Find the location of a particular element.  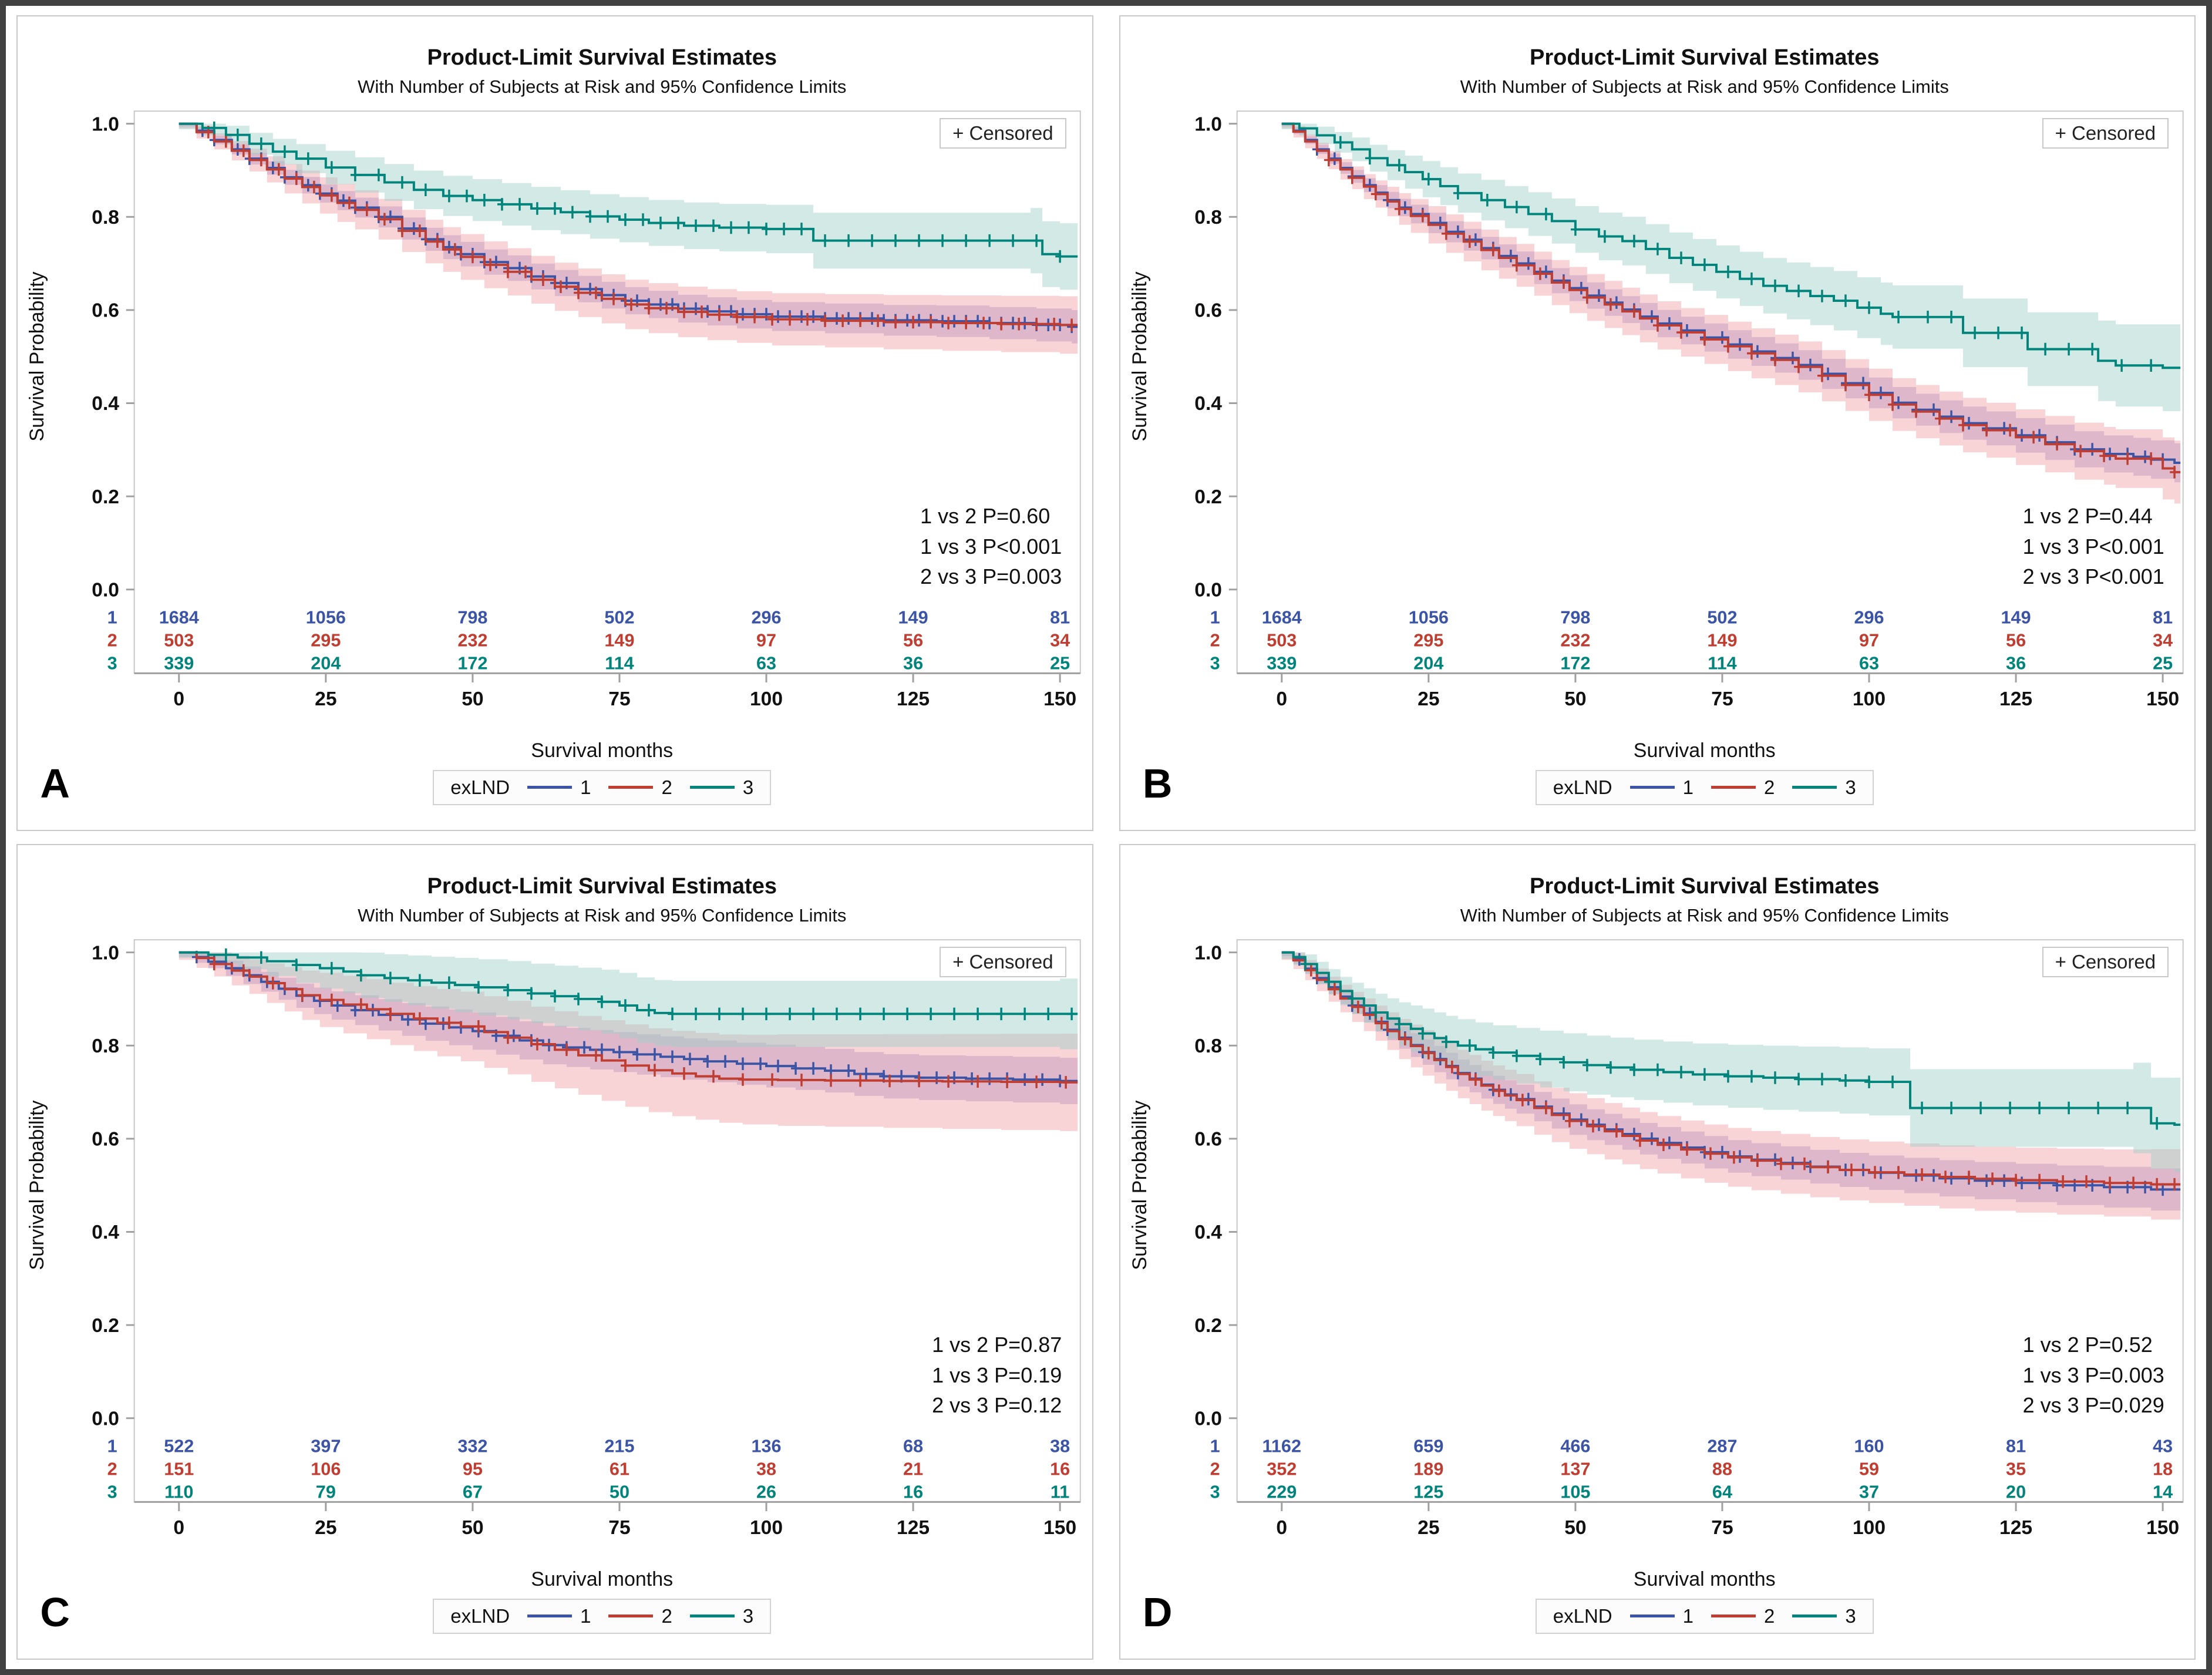

svg-text: 0.4 is located at coordinates (106, 1232).